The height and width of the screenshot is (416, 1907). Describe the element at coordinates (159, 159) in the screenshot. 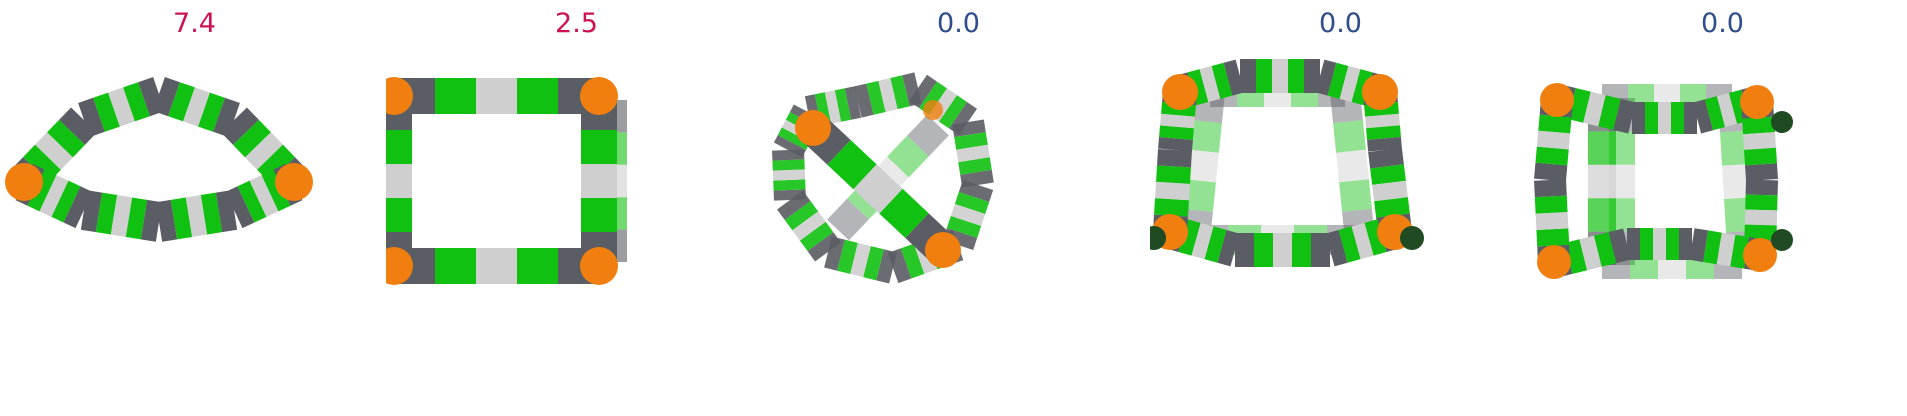

I see `molecule-lens` at that location.